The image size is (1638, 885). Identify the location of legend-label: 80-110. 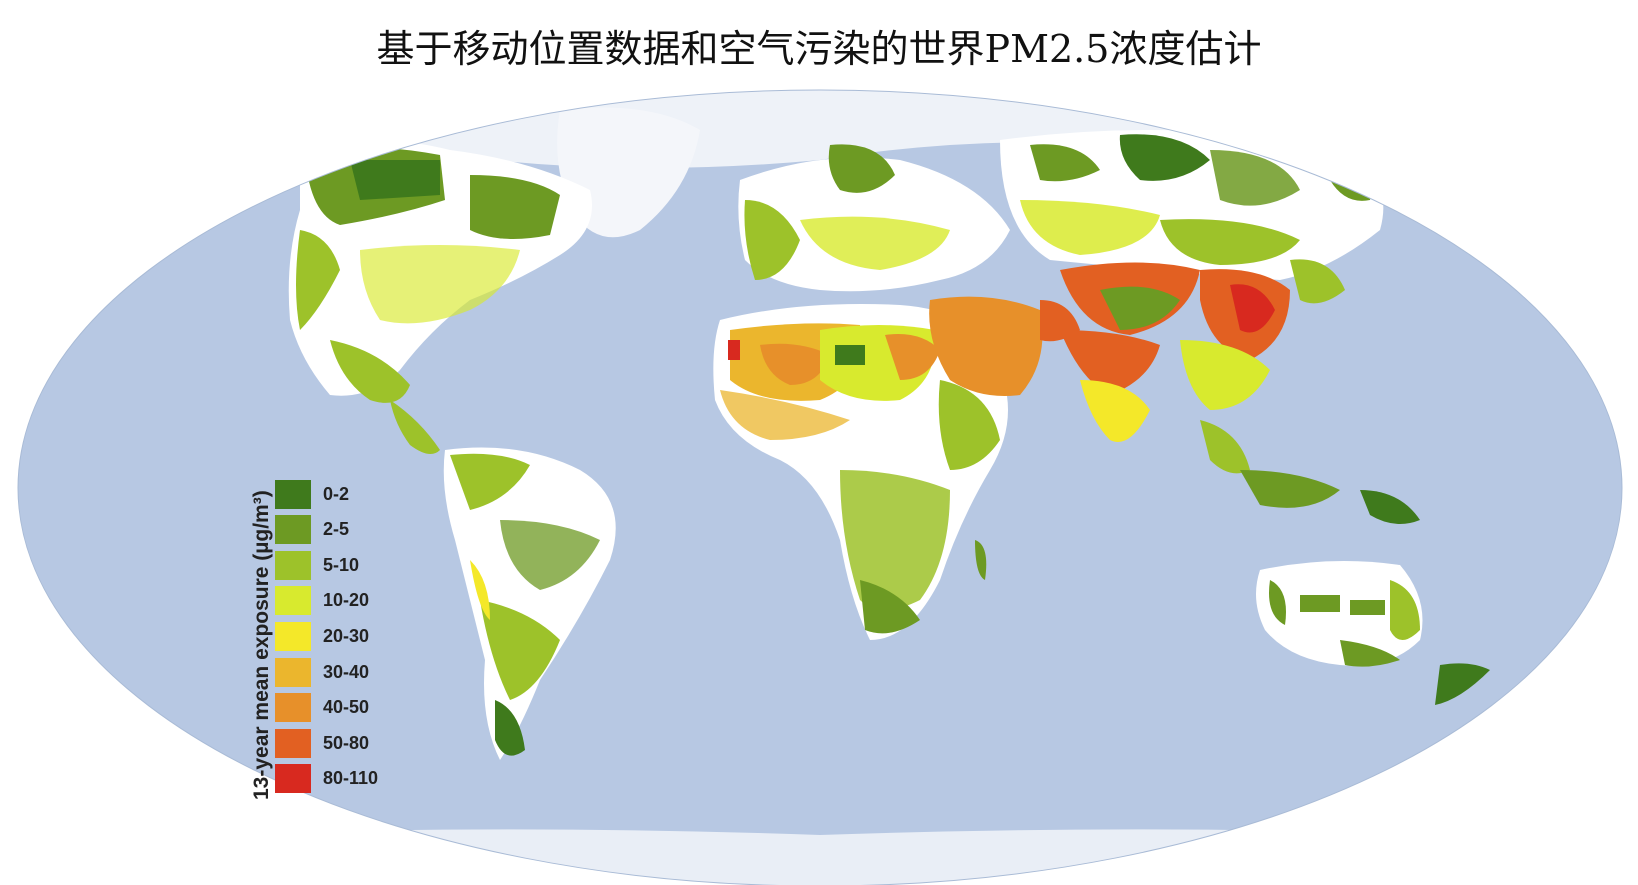
(351, 778).